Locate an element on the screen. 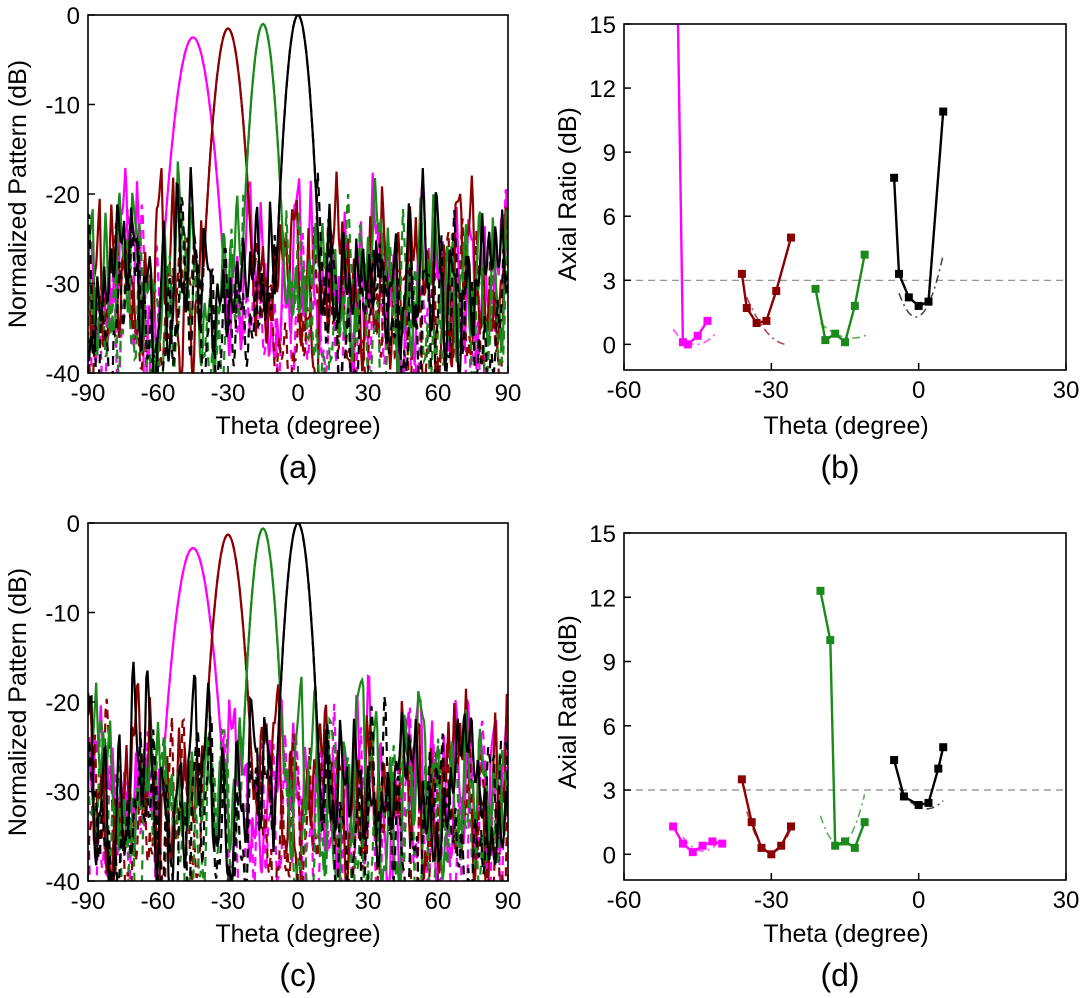  panel-b-ylabel: Axial Ratio (dB) is located at coordinates (568, 194).